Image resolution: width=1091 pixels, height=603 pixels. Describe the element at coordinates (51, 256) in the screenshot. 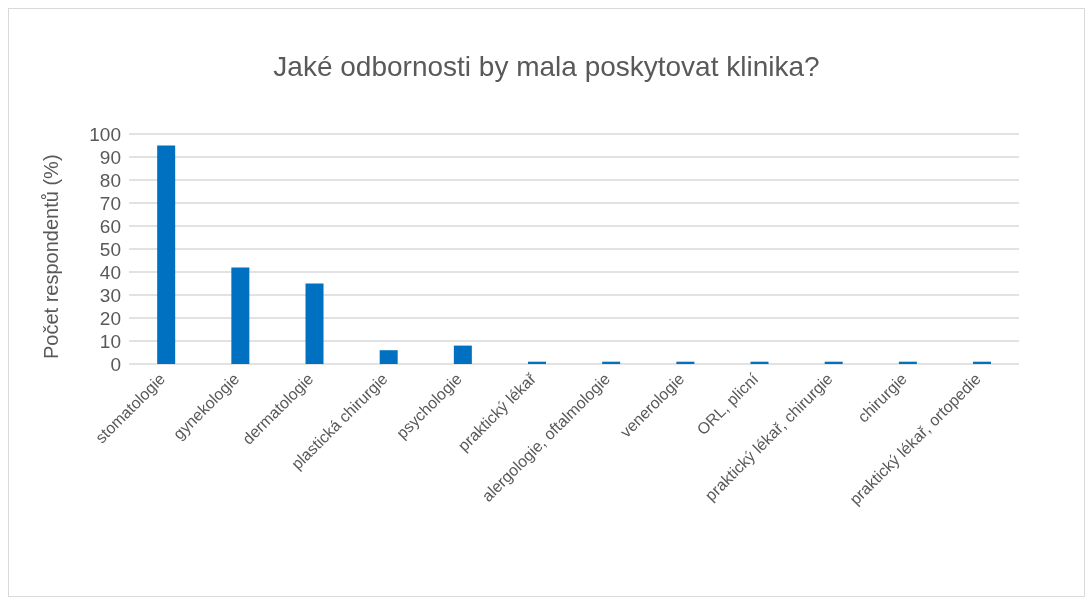

I see `y-axis-title: Počet respondentů (%)` at that location.